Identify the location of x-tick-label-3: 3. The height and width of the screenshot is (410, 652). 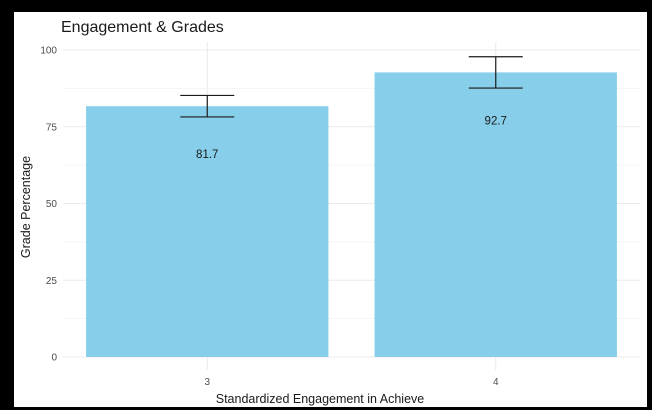
(207, 382).